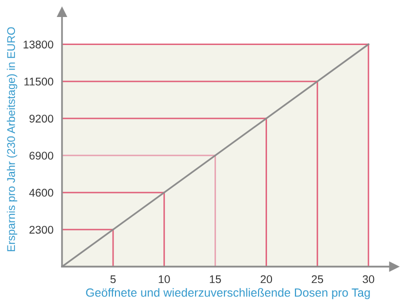  I want to click on x-tick-label: 30, so click(368, 279).